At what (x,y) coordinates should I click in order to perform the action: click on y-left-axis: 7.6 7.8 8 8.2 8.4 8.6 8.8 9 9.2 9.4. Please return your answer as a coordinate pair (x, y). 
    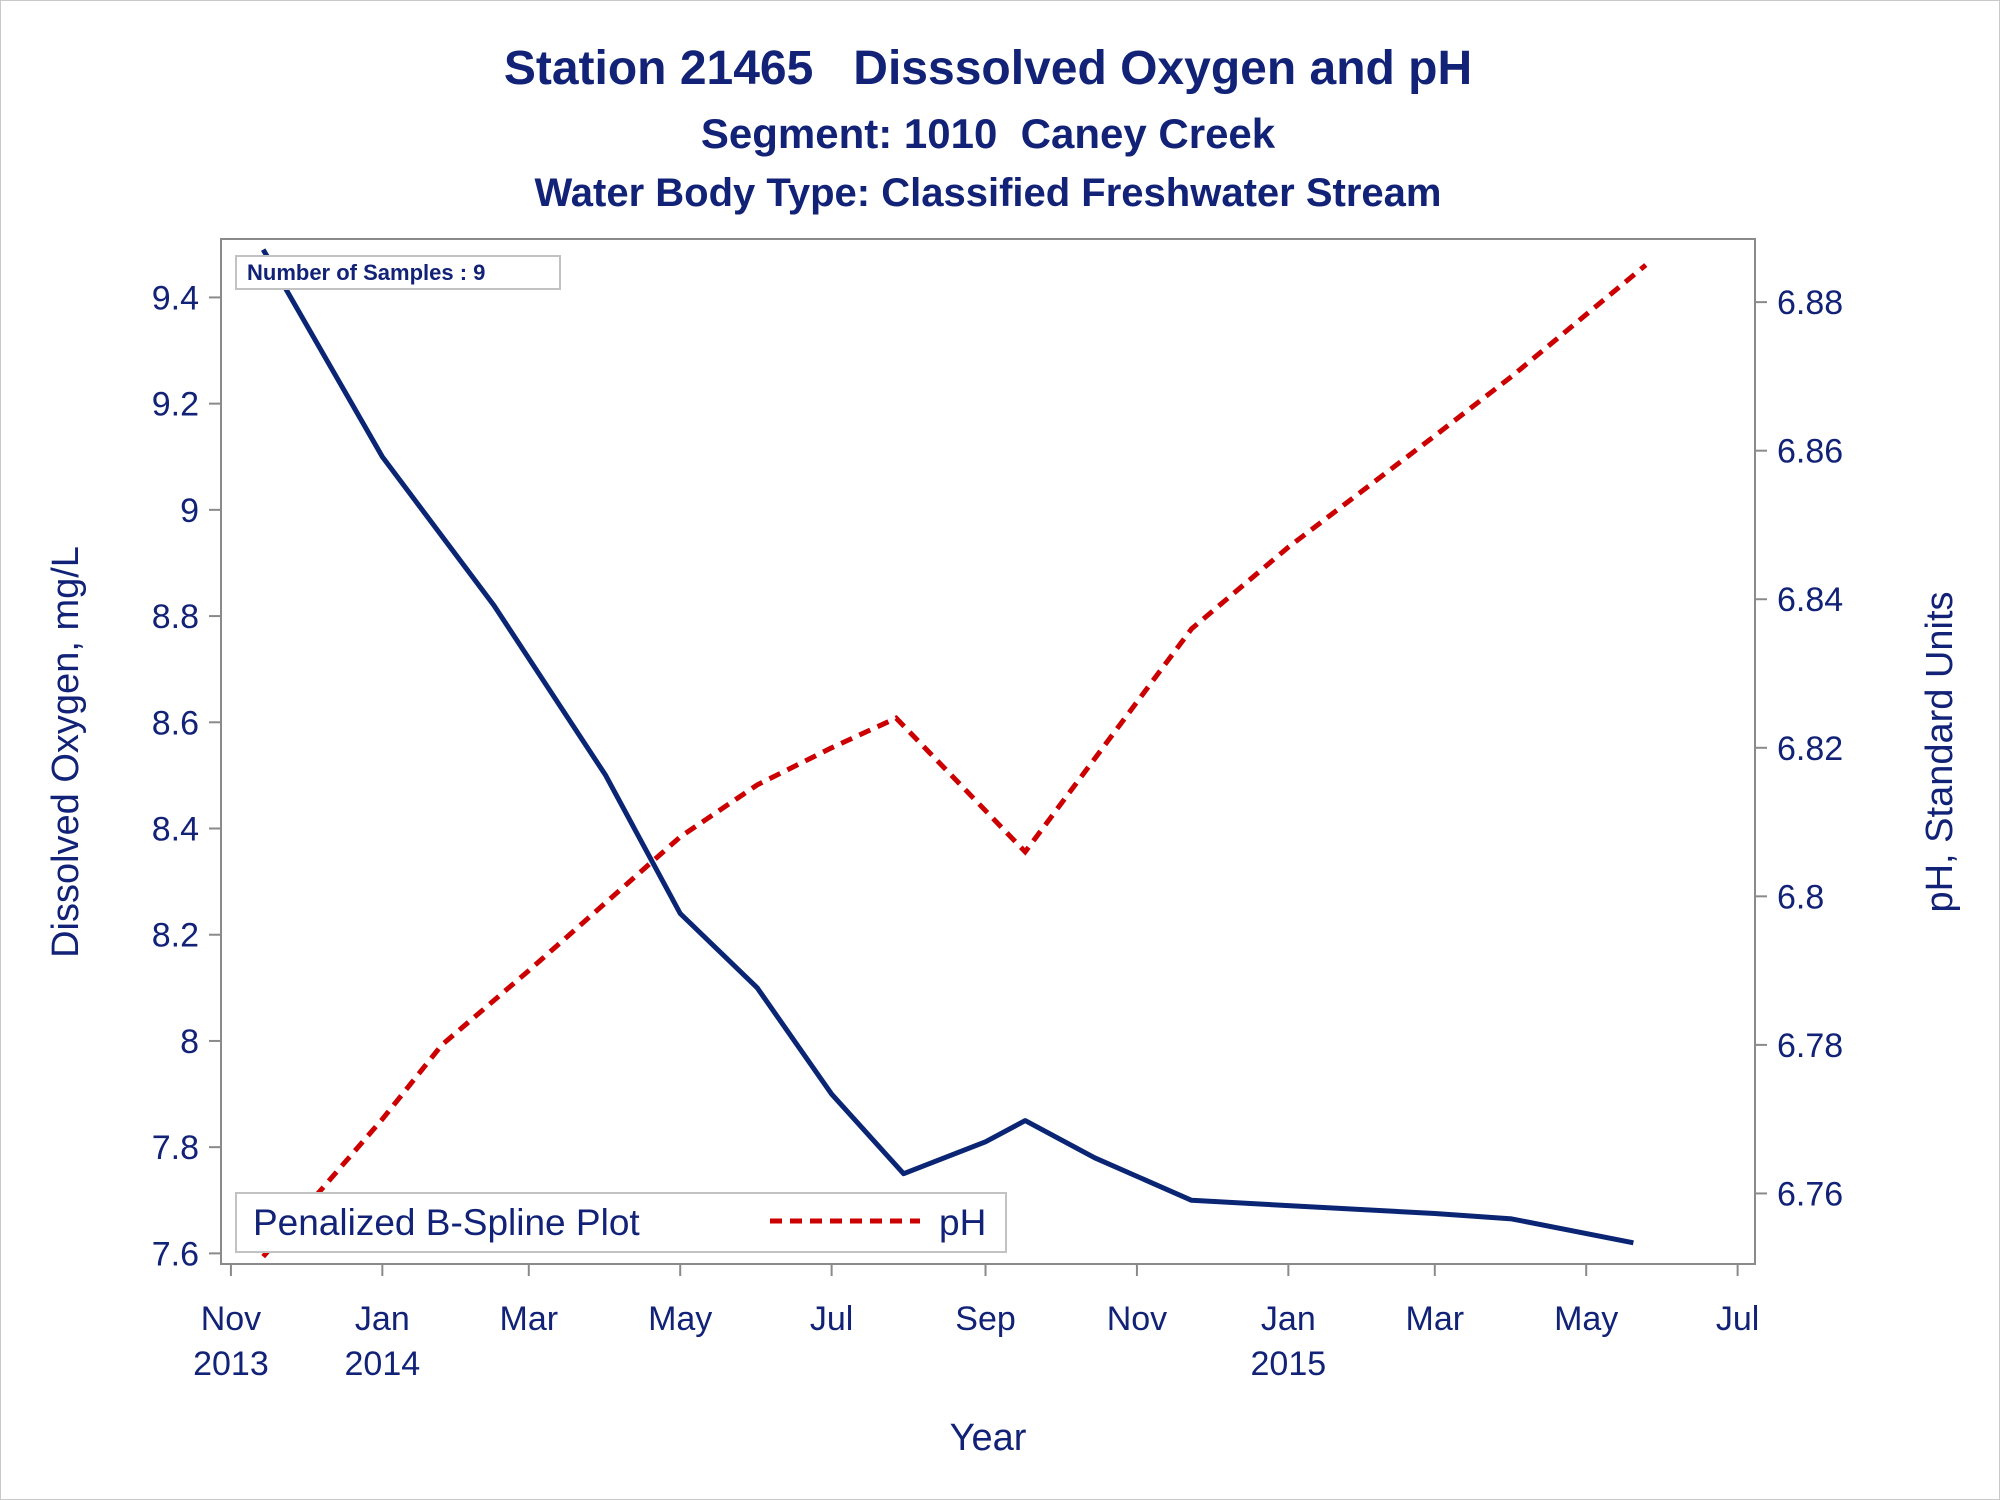
    Looking at the image, I should click on (186, 776).